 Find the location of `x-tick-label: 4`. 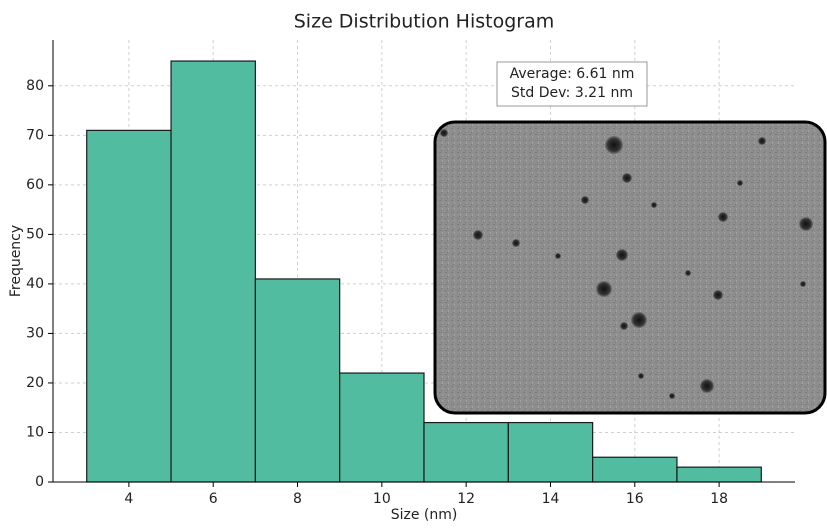

x-tick-label: 4 is located at coordinates (128, 499).